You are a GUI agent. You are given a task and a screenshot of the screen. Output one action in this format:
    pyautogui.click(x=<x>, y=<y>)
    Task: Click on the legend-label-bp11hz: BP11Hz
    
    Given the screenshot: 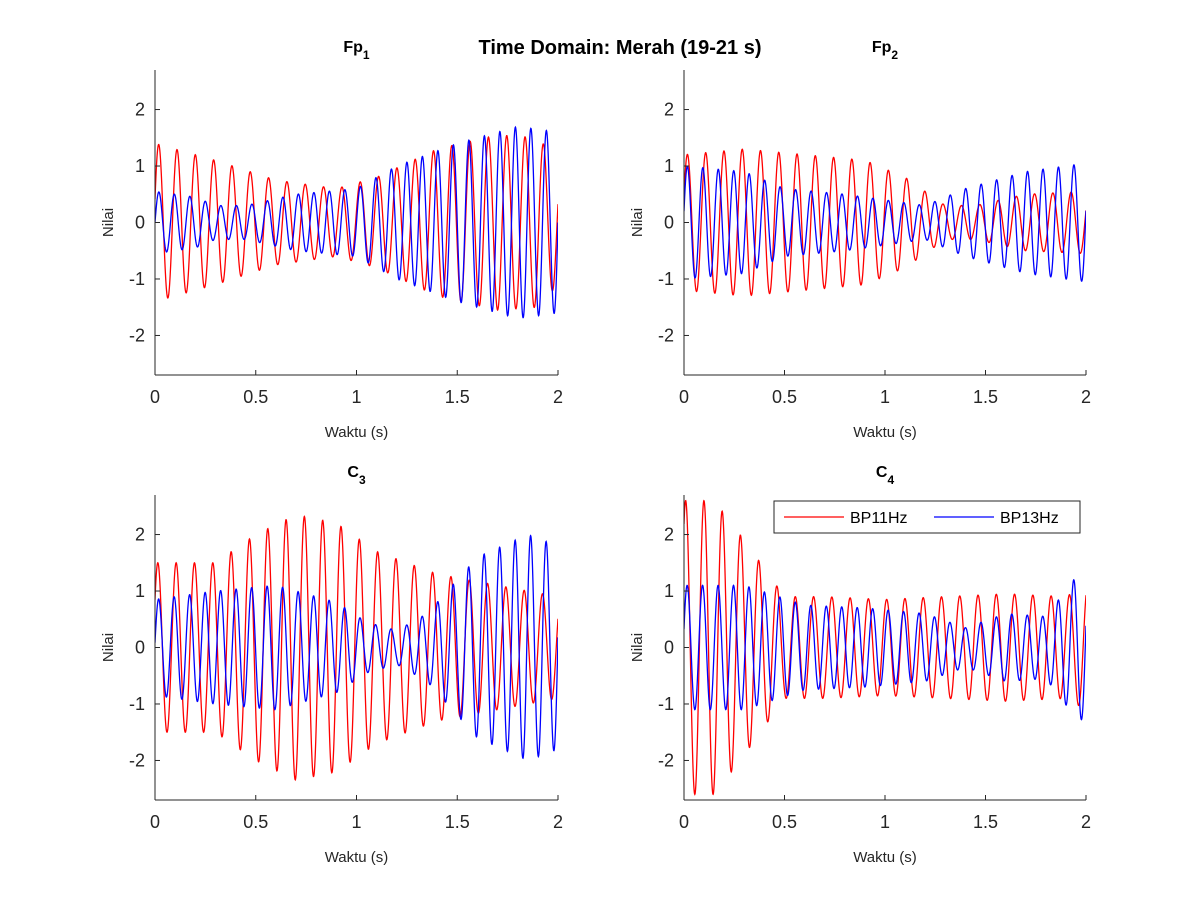 What is the action you would take?
    pyautogui.click(x=879, y=518)
    